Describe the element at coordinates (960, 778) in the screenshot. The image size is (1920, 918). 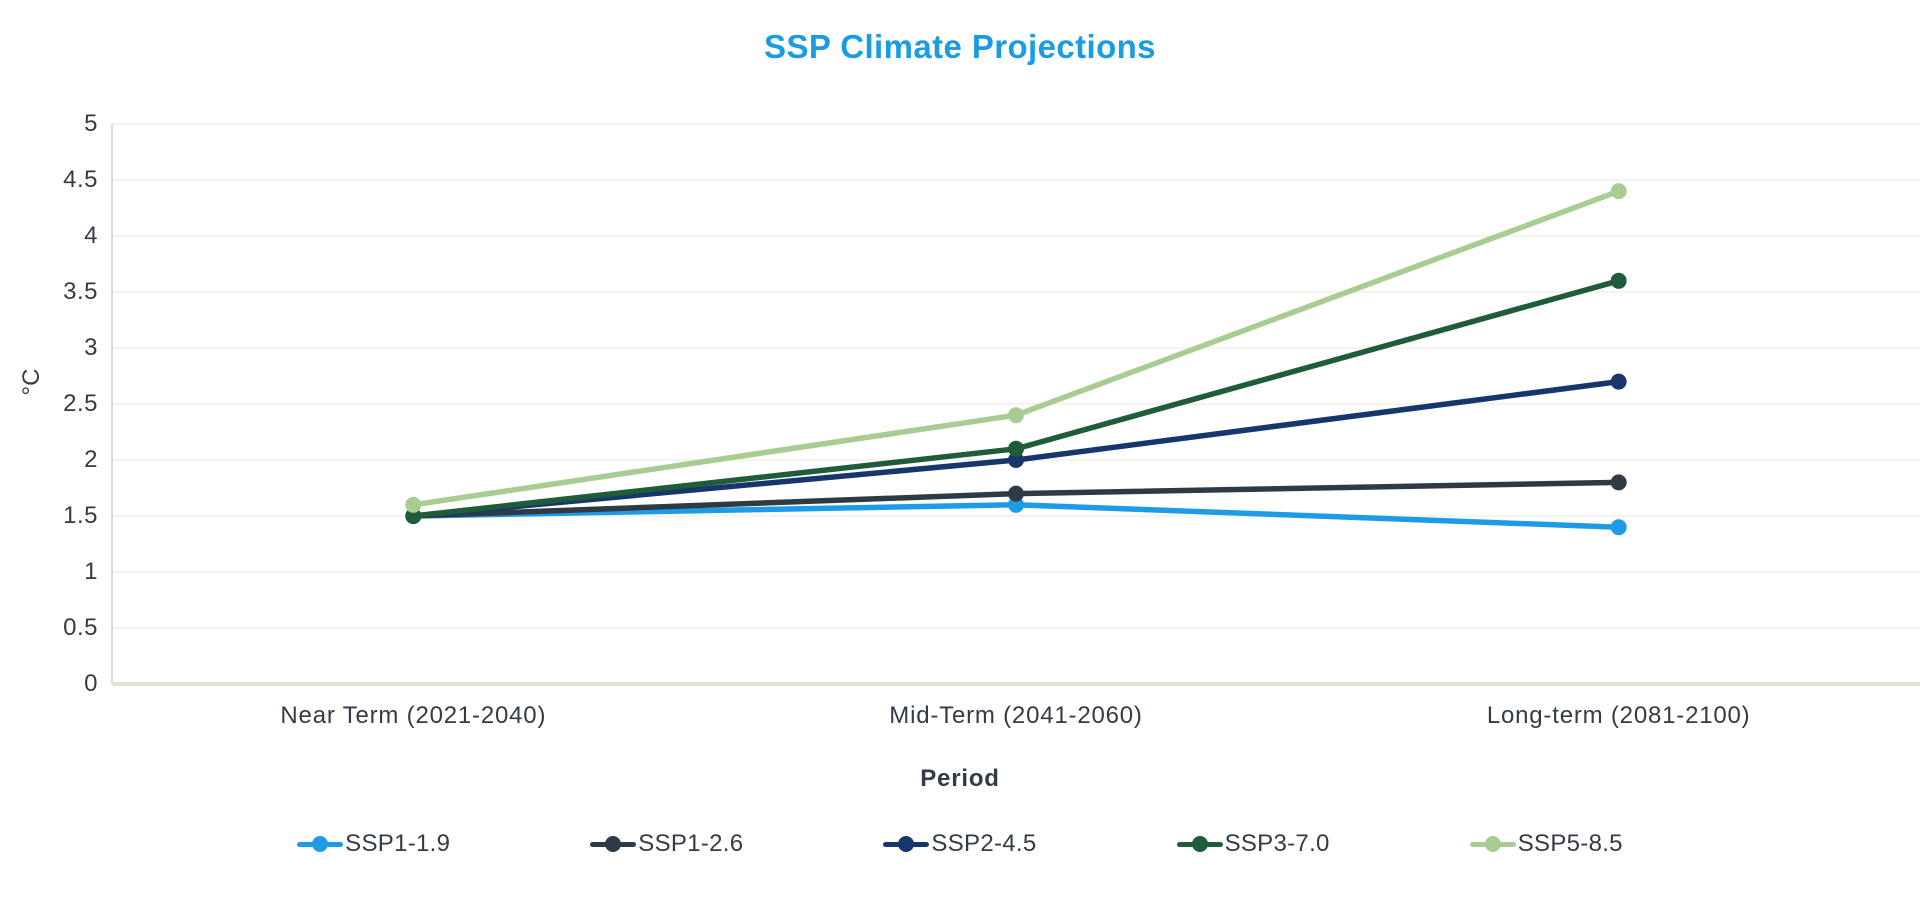
I see `x-axis-title: Period` at that location.